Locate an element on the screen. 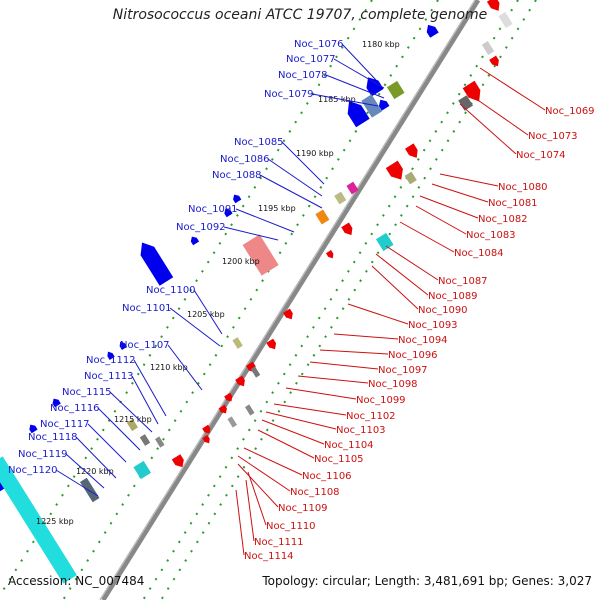  reverse-gene-3-shape is located at coordinates (411, 150).